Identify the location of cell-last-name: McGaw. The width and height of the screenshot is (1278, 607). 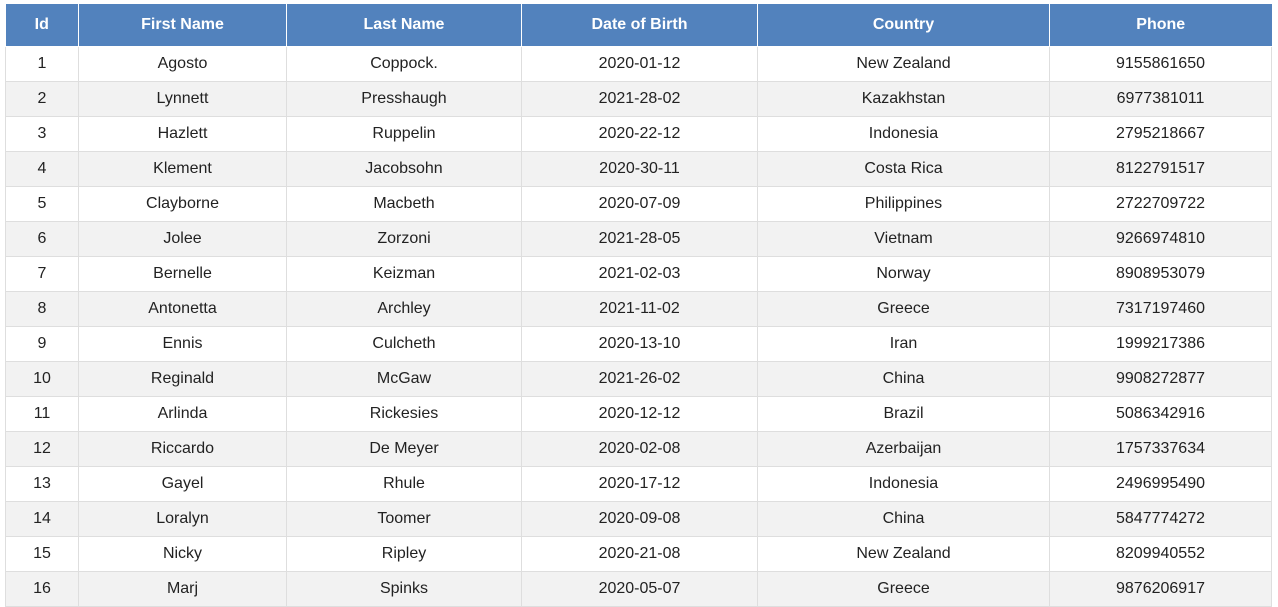
(404, 379).